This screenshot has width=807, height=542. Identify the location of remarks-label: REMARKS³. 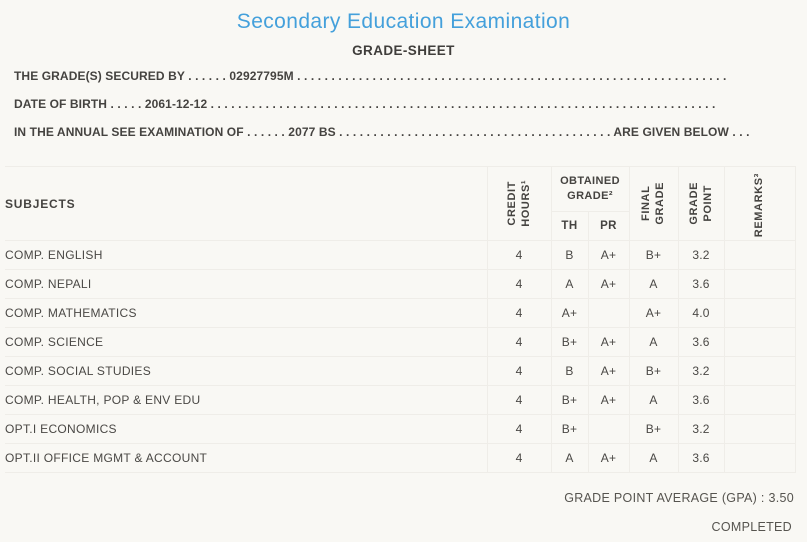
(759, 204).